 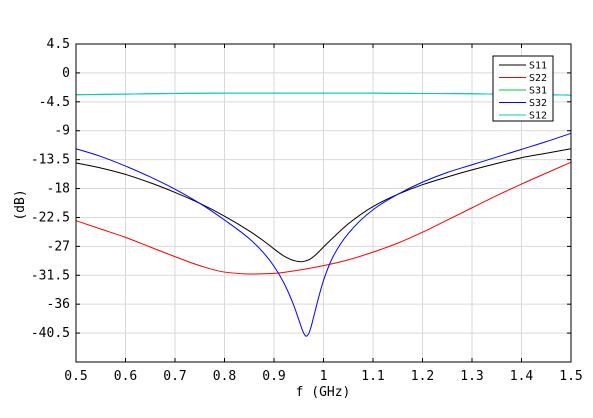 I want to click on y-tick-label: -13.5, so click(x=50, y=160).